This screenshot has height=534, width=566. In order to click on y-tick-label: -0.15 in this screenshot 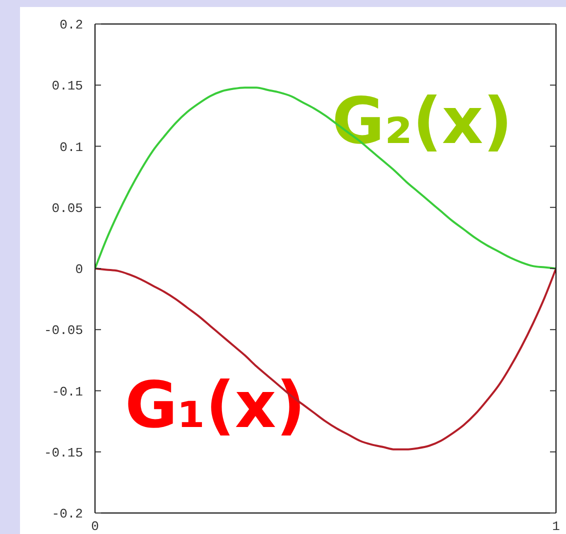, I will do `click(63, 452)`.